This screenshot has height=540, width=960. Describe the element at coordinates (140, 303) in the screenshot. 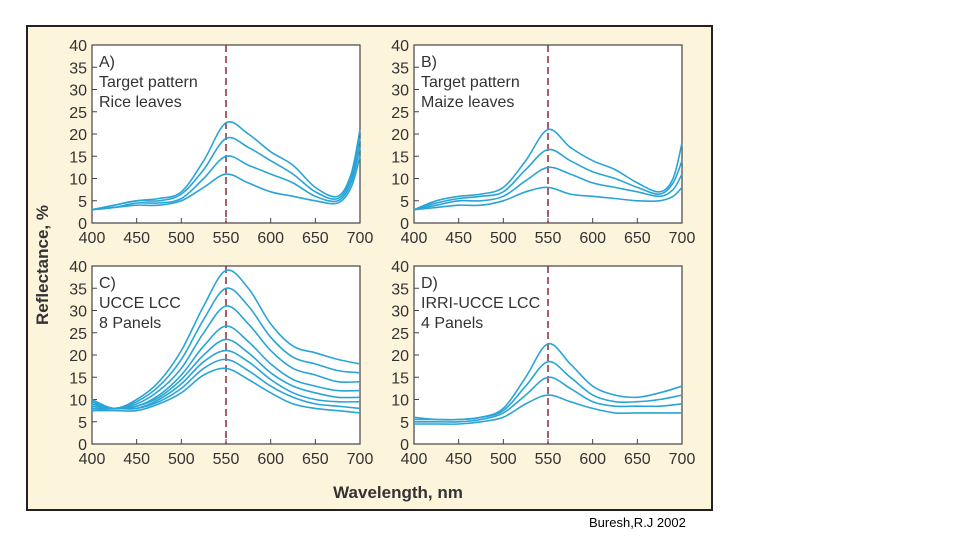

I see `panel-title-c: UCCE LCC` at that location.